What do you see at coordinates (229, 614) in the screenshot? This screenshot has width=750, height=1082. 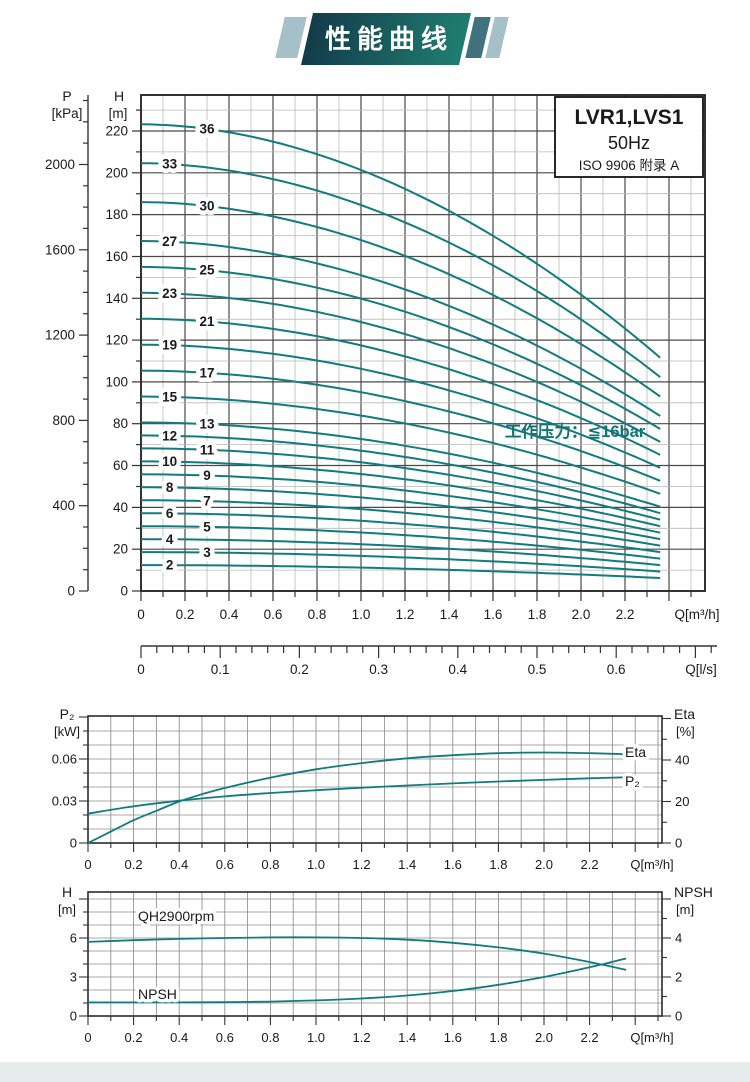 I see `flow-tick-label: 0.4` at bounding box center [229, 614].